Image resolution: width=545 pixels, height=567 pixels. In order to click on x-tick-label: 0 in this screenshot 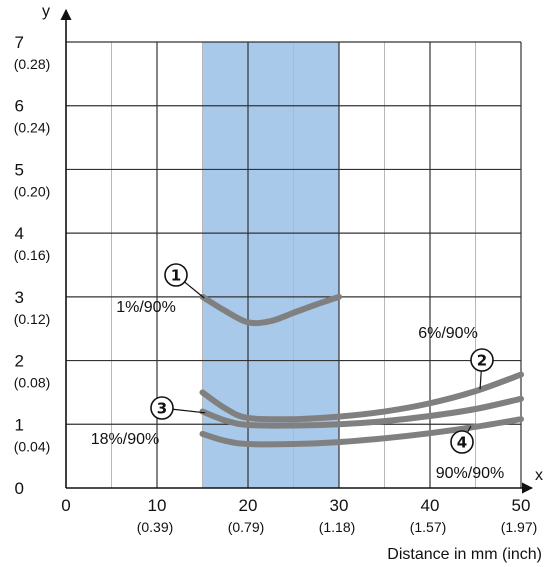, I will do `click(65, 505)`.